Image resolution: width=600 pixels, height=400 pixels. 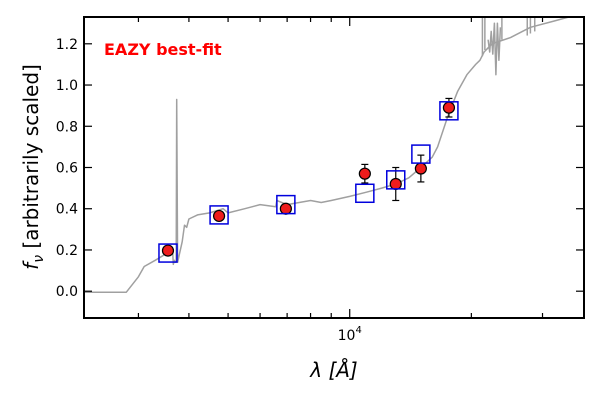 What do you see at coordinates (67, 86) in the screenshot?
I see `y-tick-label: 1.0` at bounding box center [67, 86].